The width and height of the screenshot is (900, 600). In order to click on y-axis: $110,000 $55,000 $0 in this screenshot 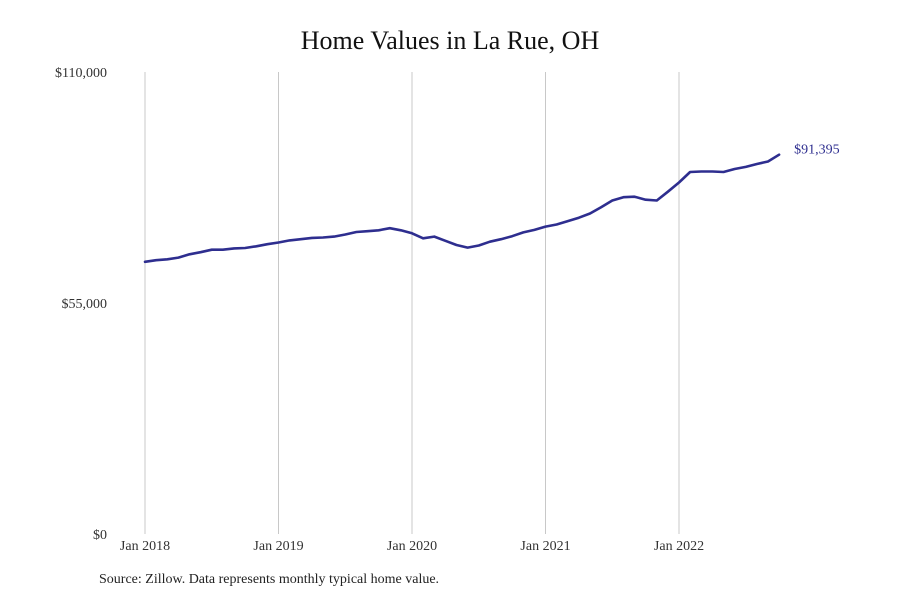, I will do `click(81, 304)`.